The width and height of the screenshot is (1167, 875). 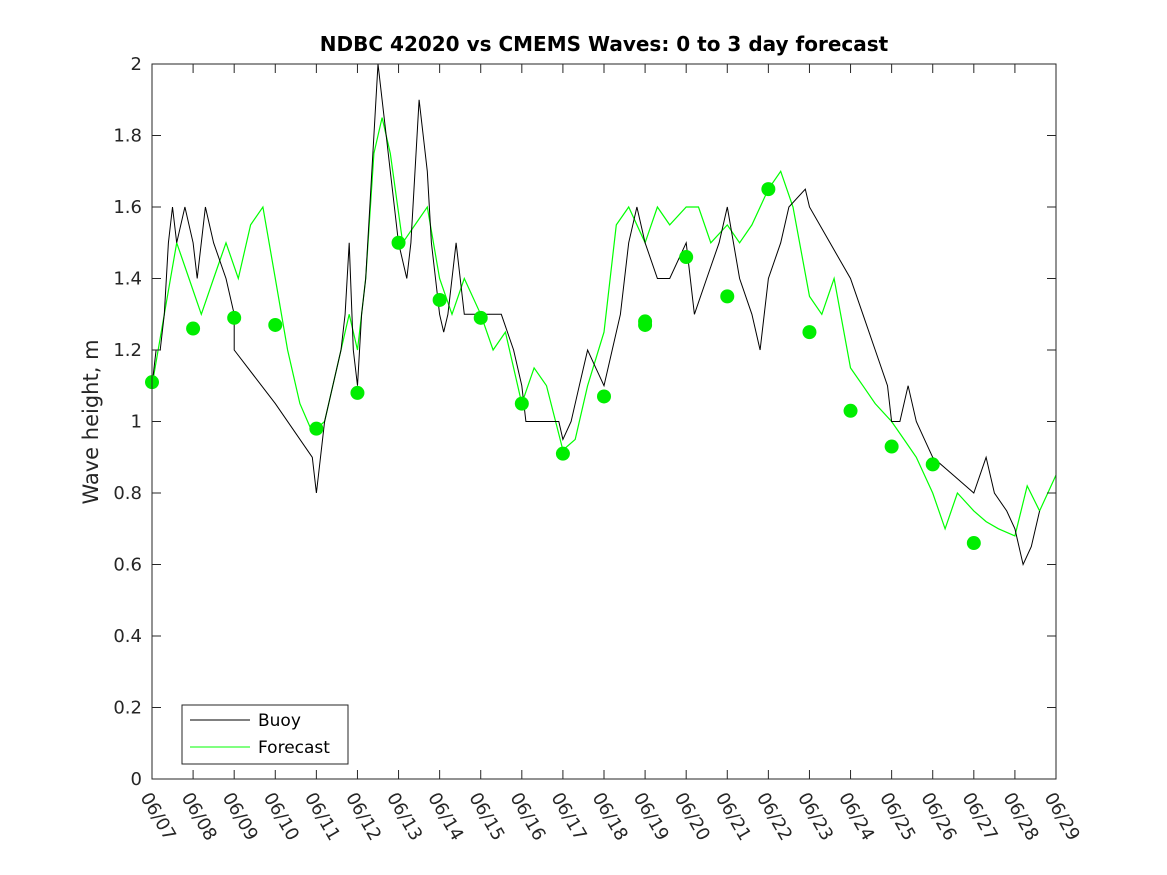 I want to click on y-tick-label: 0.2, so click(x=127, y=708).